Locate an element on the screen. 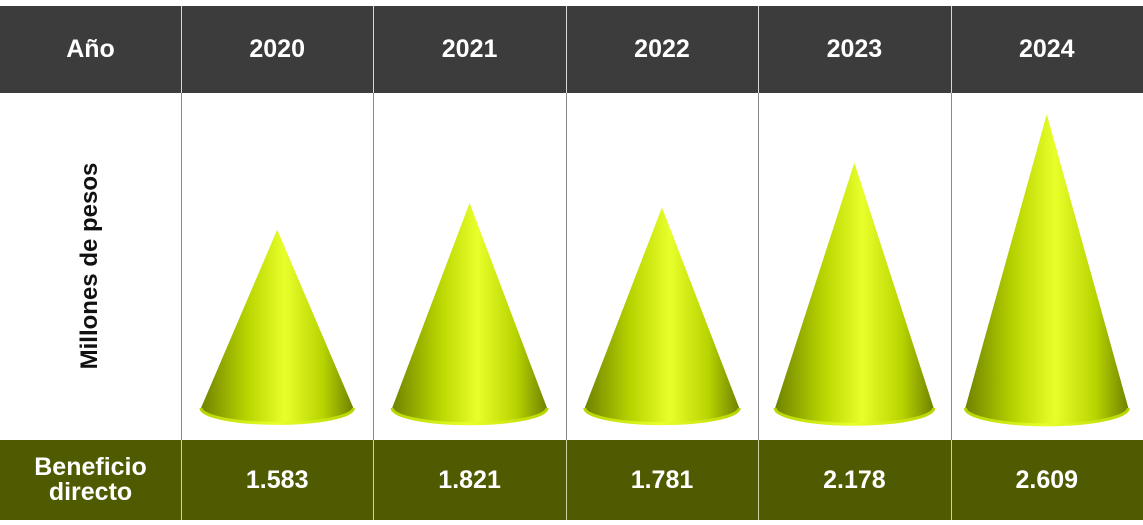  category-label-2023: 2023 is located at coordinates (854, 49).